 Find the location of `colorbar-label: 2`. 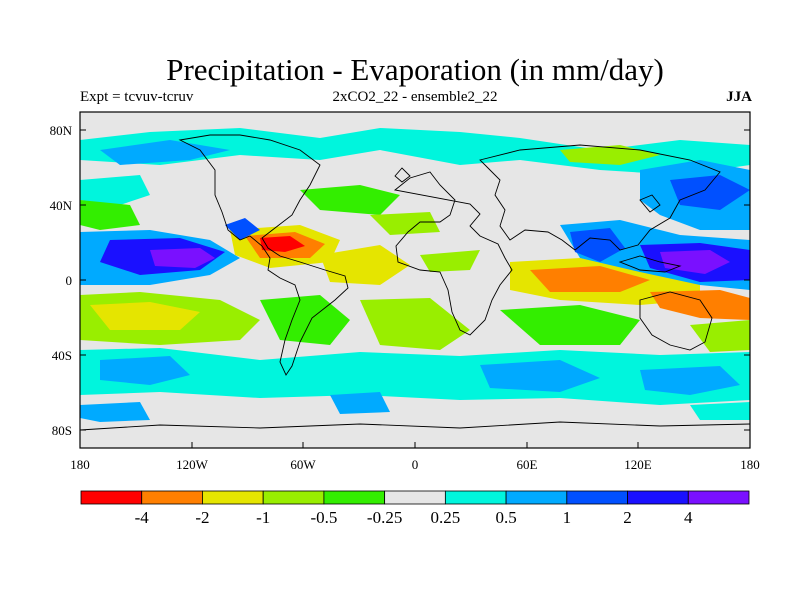

colorbar-label: 2 is located at coordinates (627, 517).